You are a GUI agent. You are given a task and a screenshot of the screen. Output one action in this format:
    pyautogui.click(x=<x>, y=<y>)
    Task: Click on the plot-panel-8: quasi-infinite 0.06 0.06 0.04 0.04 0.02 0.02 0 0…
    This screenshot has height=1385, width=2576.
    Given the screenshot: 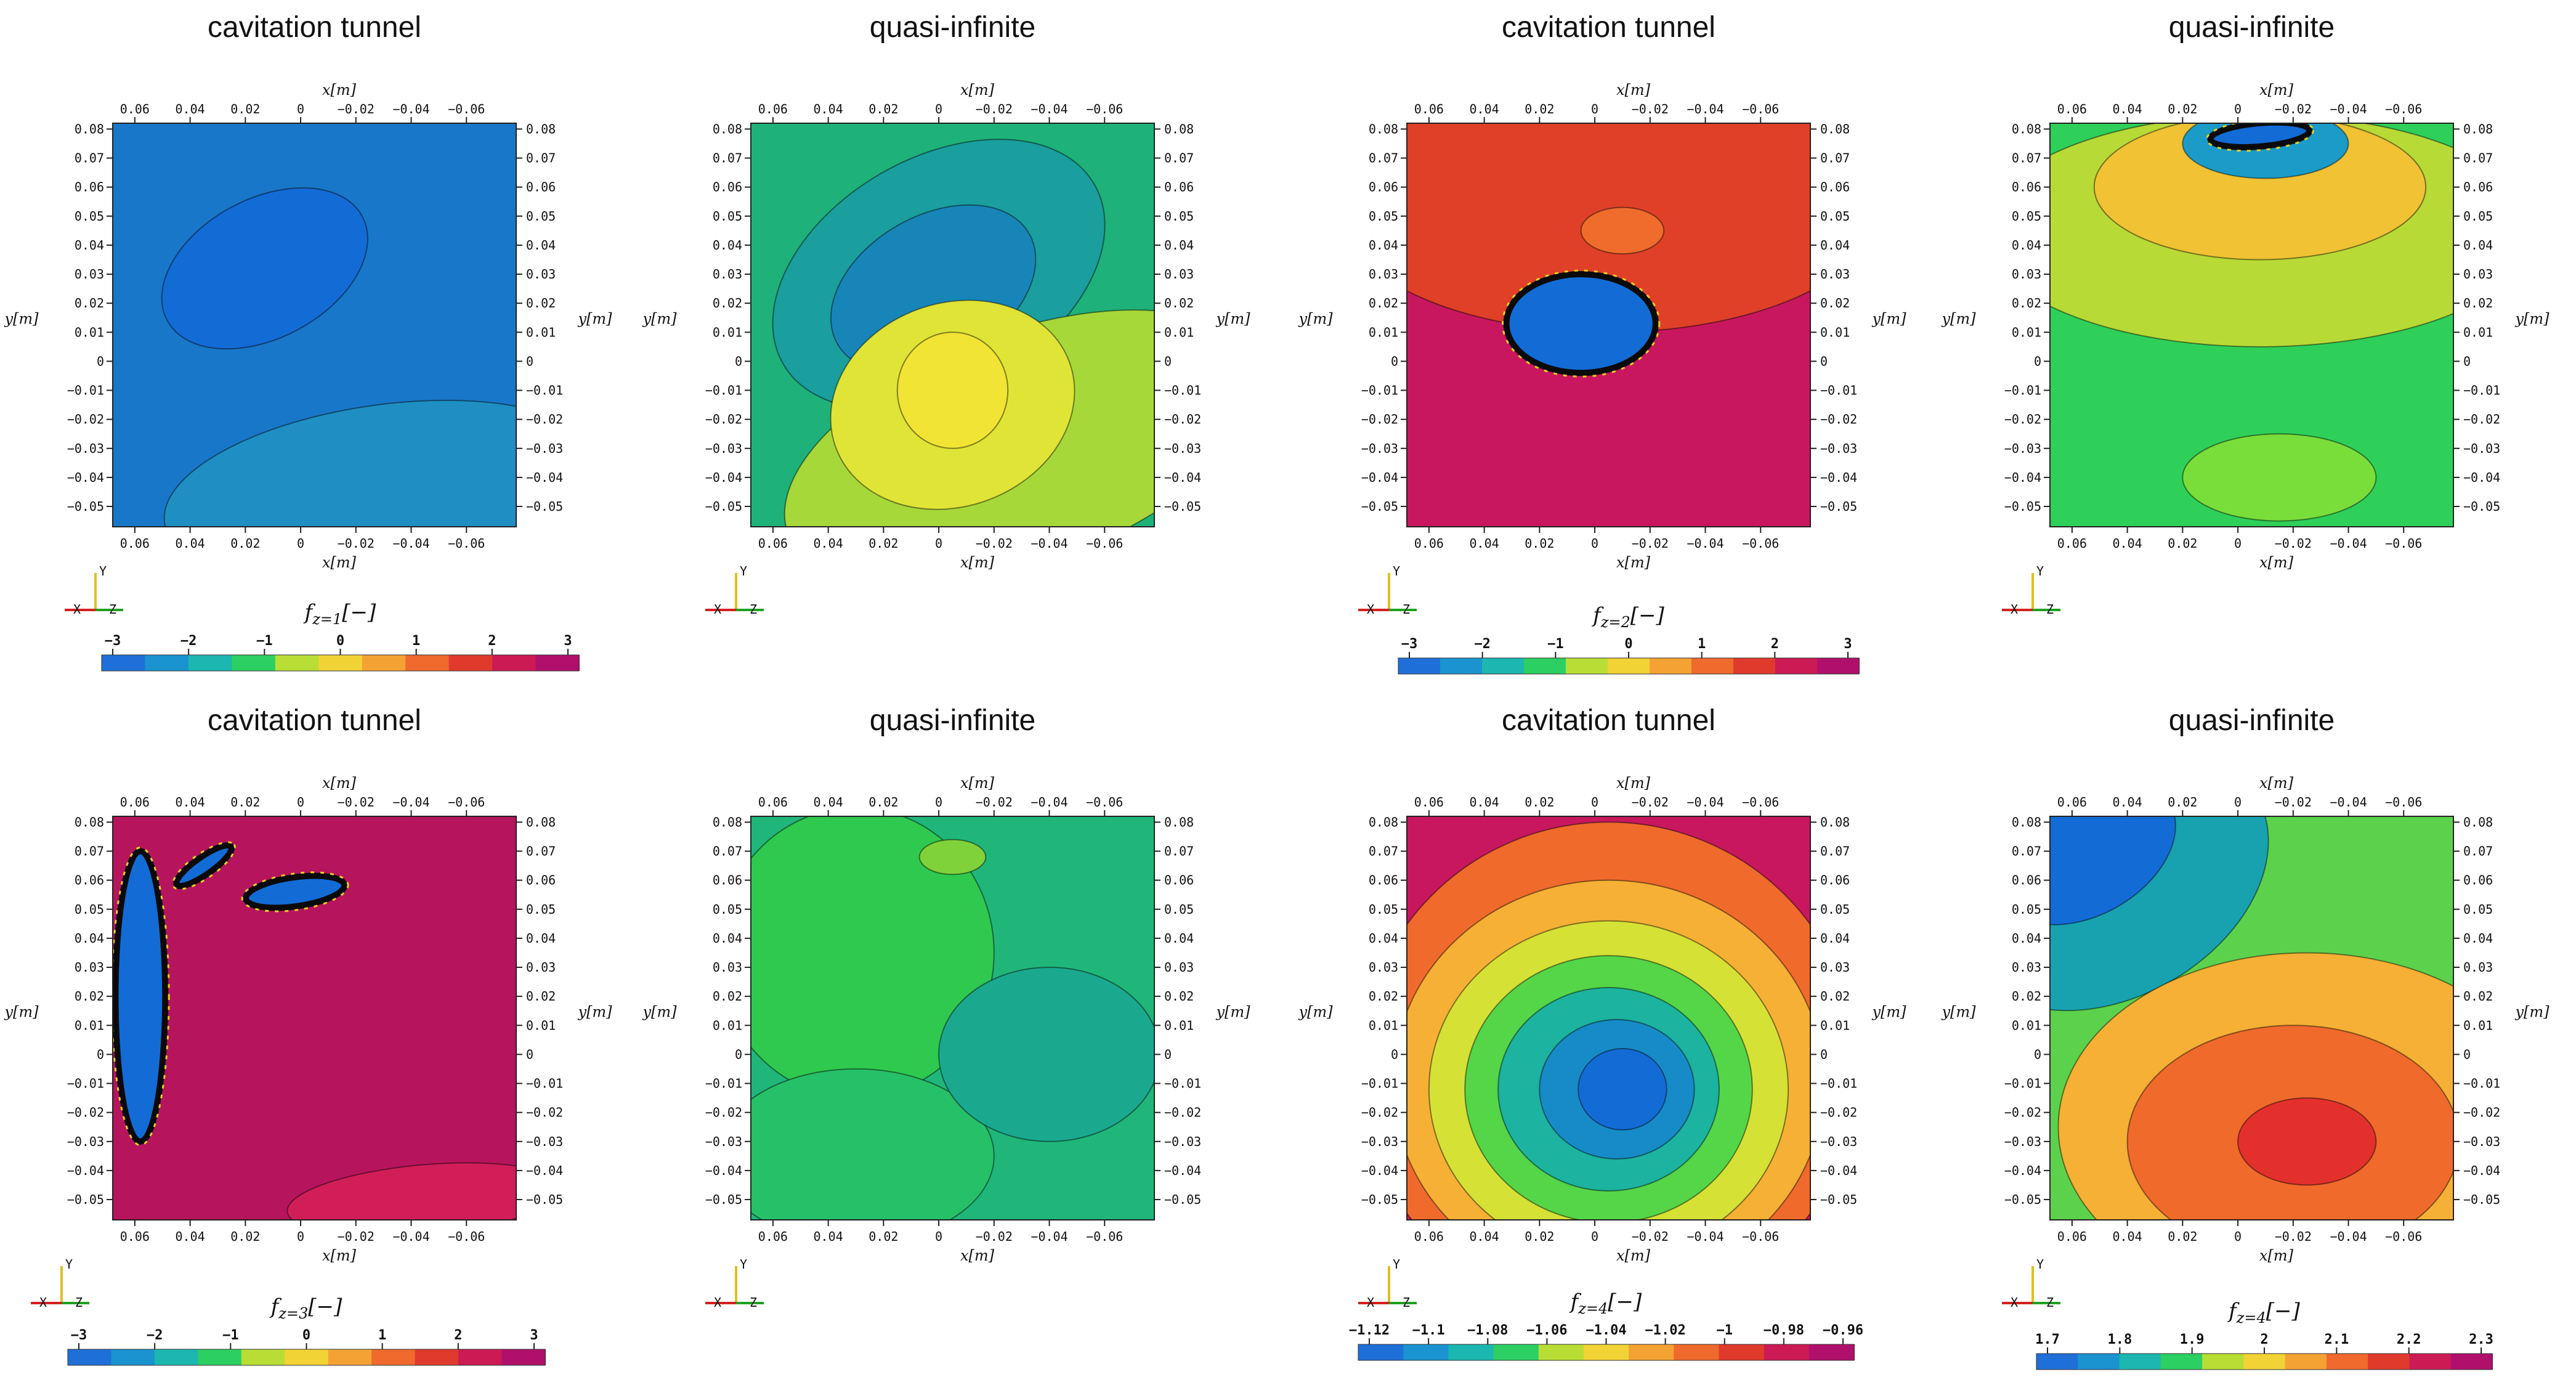 What is the action you would take?
    pyautogui.click(x=2245, y=984)
    